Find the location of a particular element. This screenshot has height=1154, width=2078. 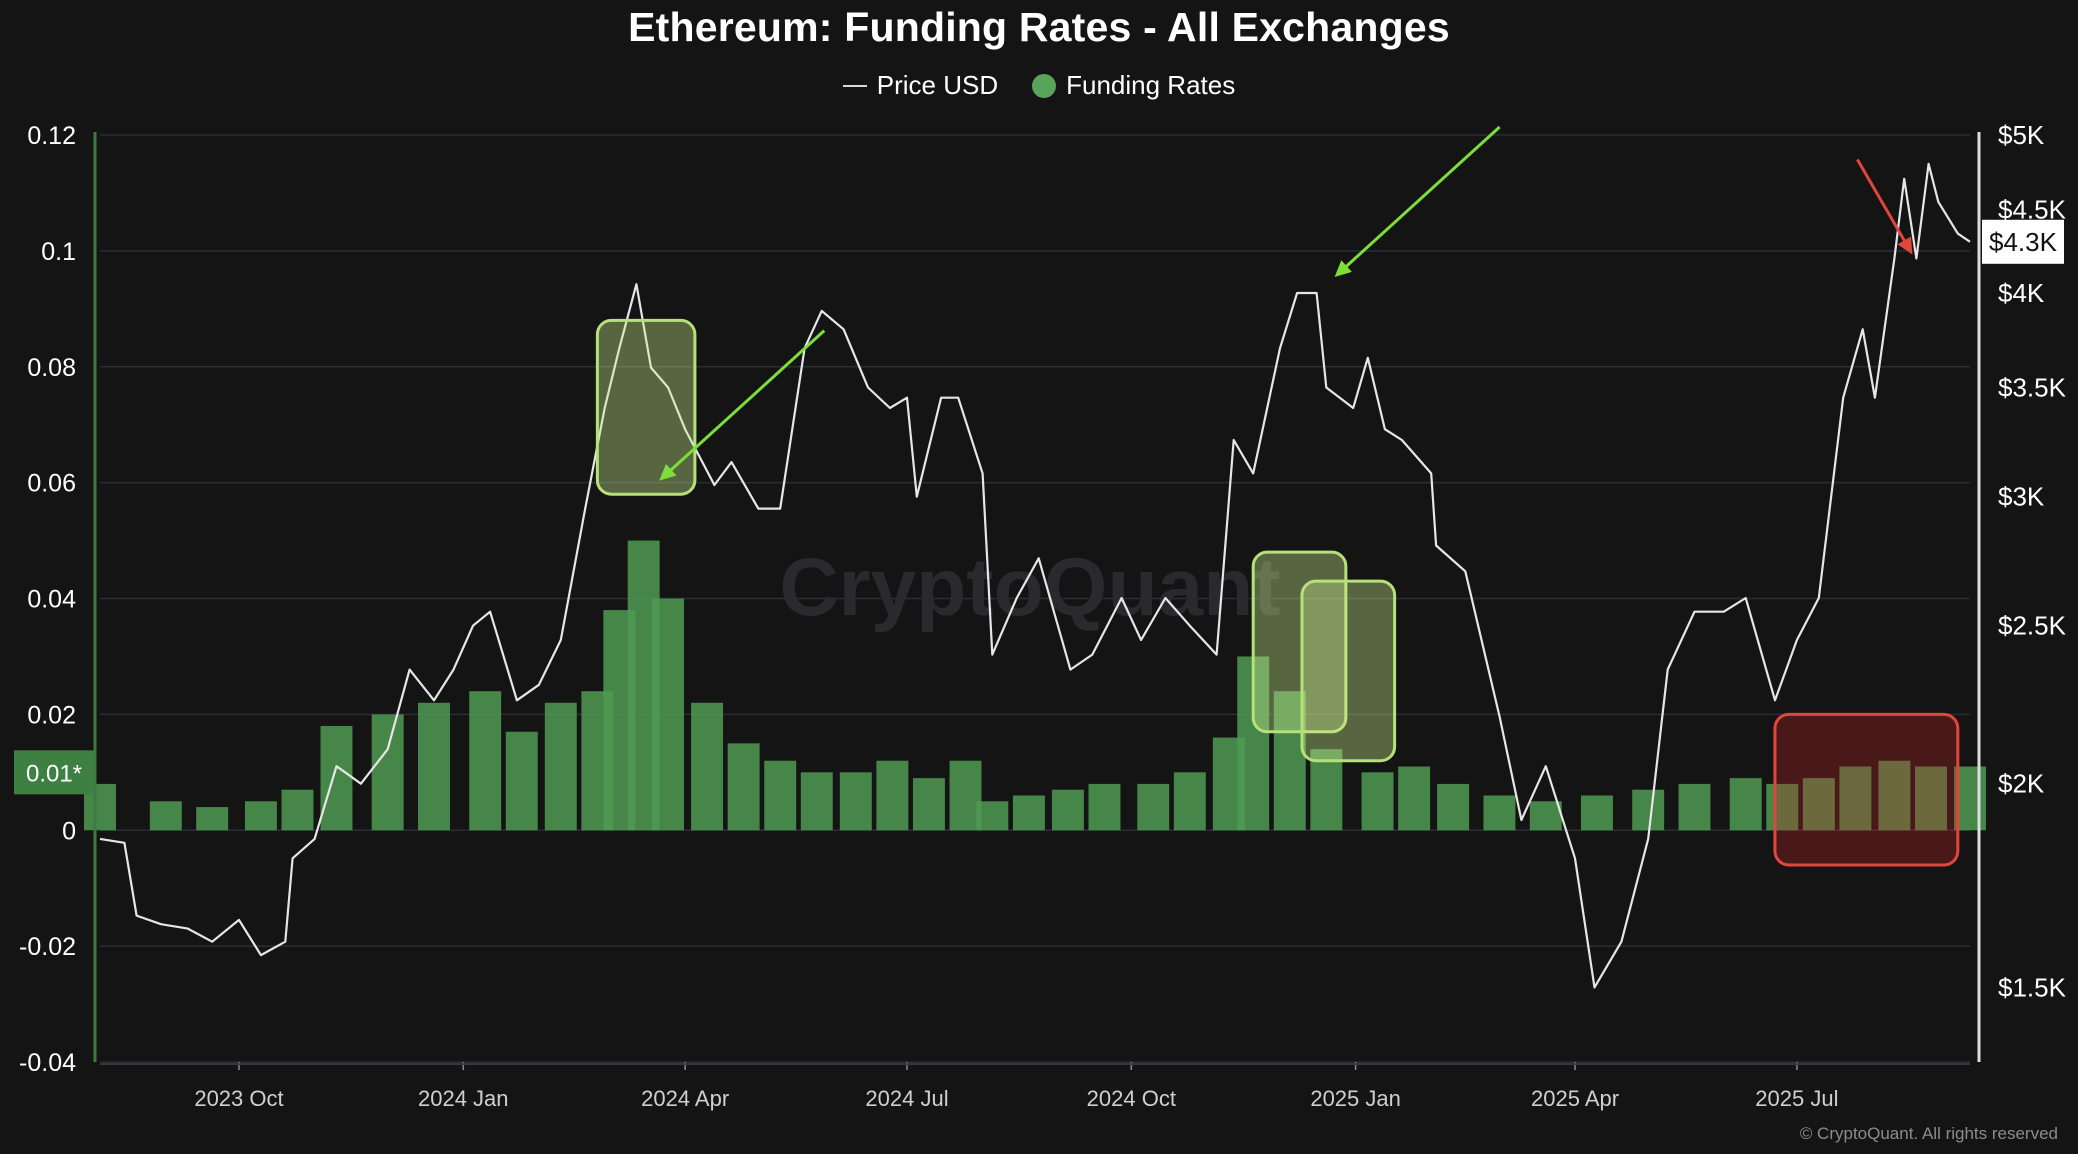

funding-dot-swatch is located at coordinates (1044, 85).